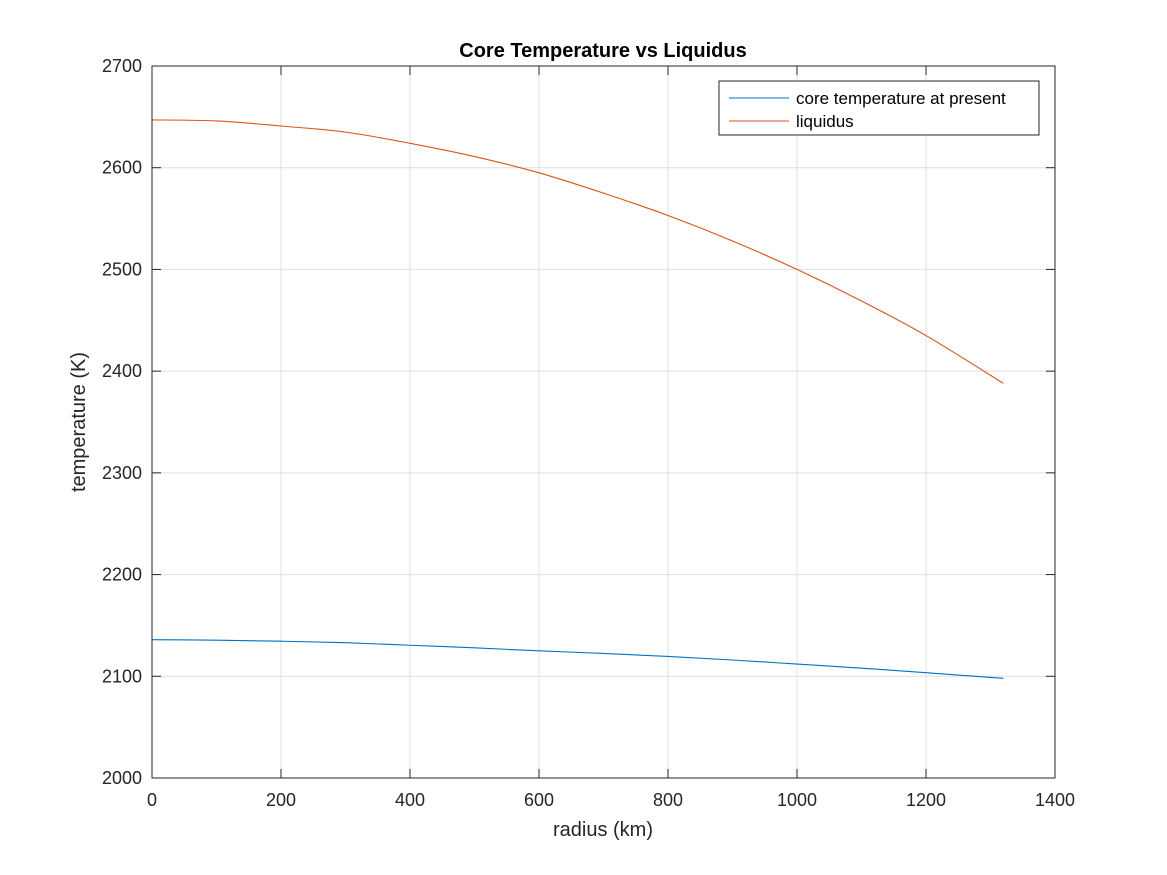  I want to click on x-tick-label: 600, so click(539, 800).